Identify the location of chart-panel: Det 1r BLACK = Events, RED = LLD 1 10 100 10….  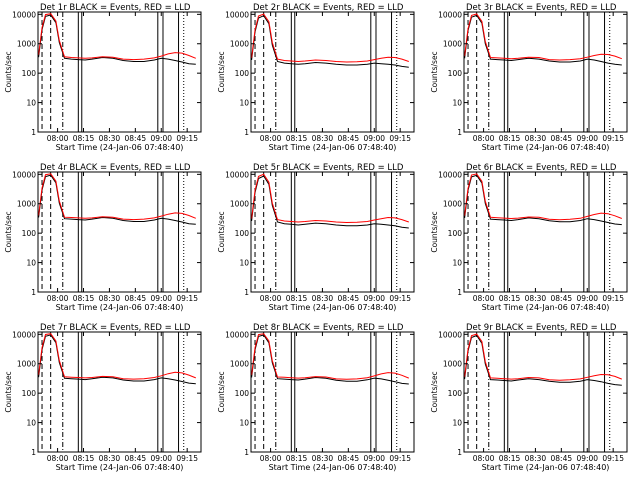
(103, 77).